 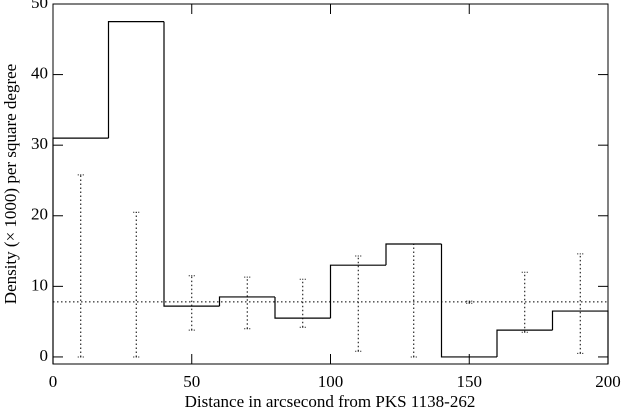 I want to click on y-tick-label: 0, so click(x=44, y=355).